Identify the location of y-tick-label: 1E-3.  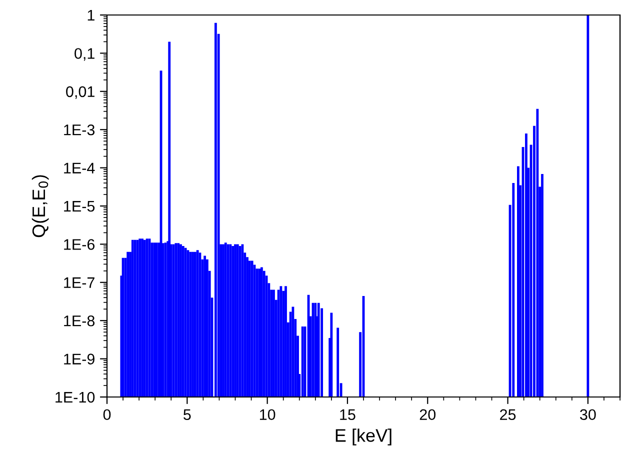
(79, 130).